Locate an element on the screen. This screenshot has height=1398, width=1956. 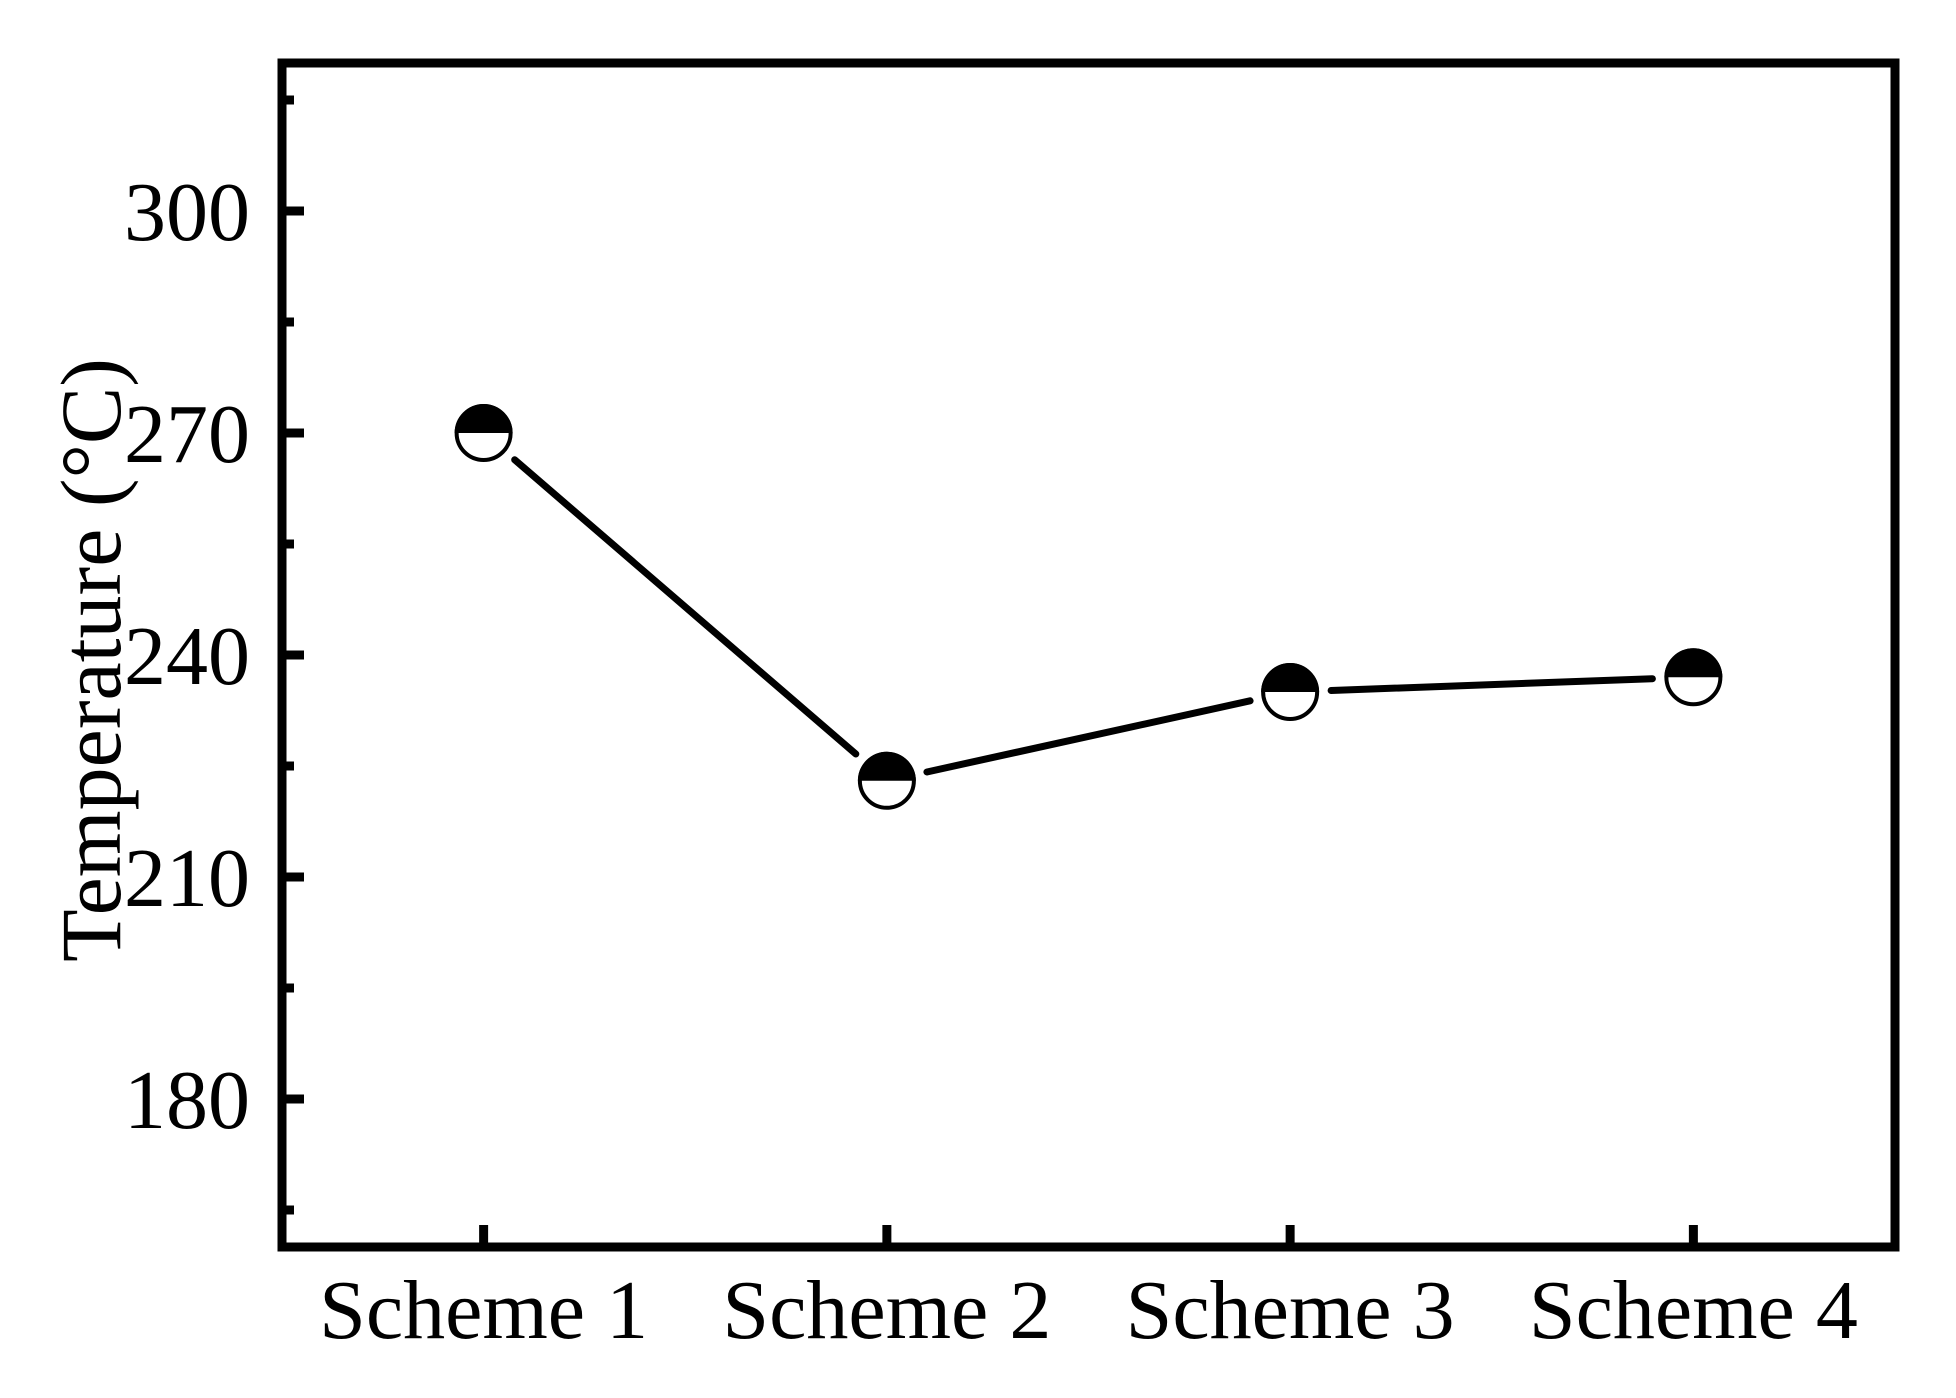
y-tick-label: 270 is located at coordinates (187, 434).